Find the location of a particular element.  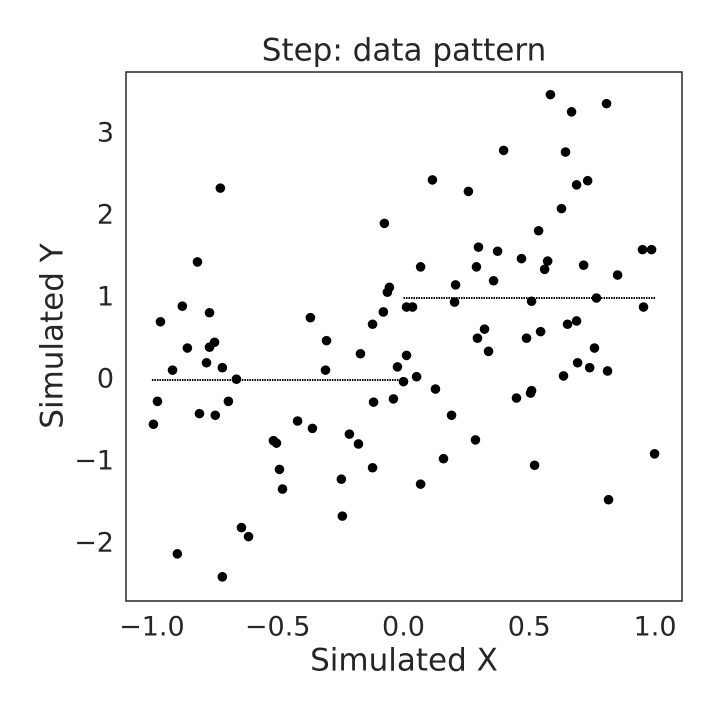

x-tick-label: −1.0 is located at coordinates (152, 627).